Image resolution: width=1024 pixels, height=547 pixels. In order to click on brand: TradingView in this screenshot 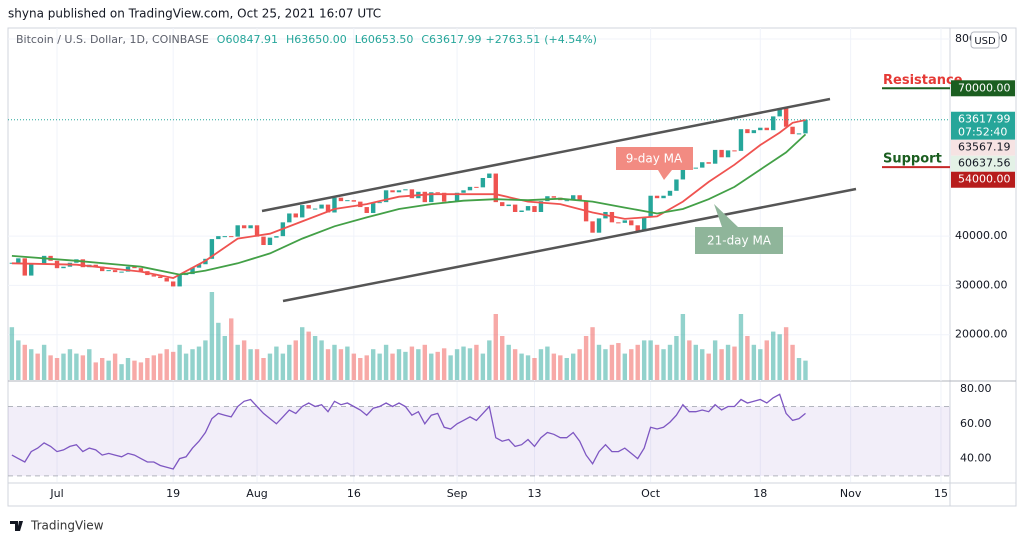, I will do `click(67, 526)`.